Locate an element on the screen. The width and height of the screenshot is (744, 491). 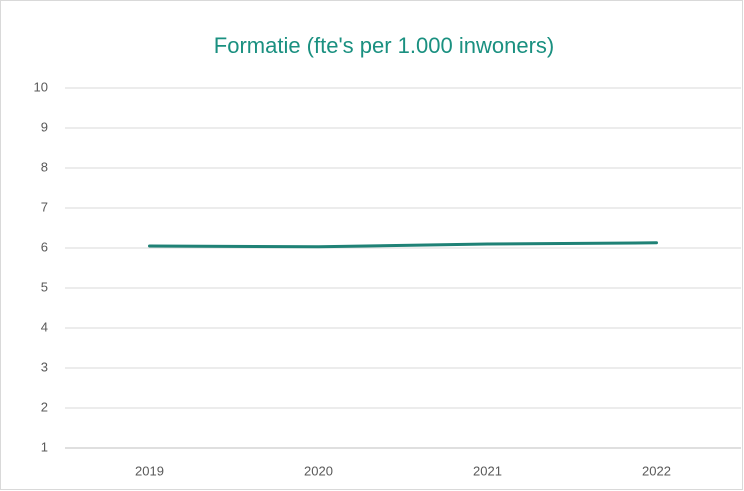
y-tick-label: 9 is located at coordinates (44, 126).